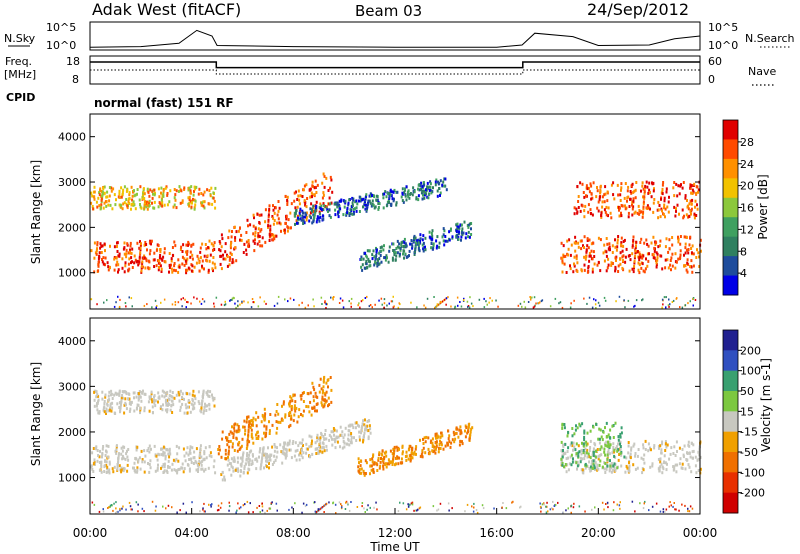 This screenshot has height=554, width=800. What do you see at coordinates (730, 483) in the screenshot?
I see `colorbar-swatch` at bounding box center [730, 483].